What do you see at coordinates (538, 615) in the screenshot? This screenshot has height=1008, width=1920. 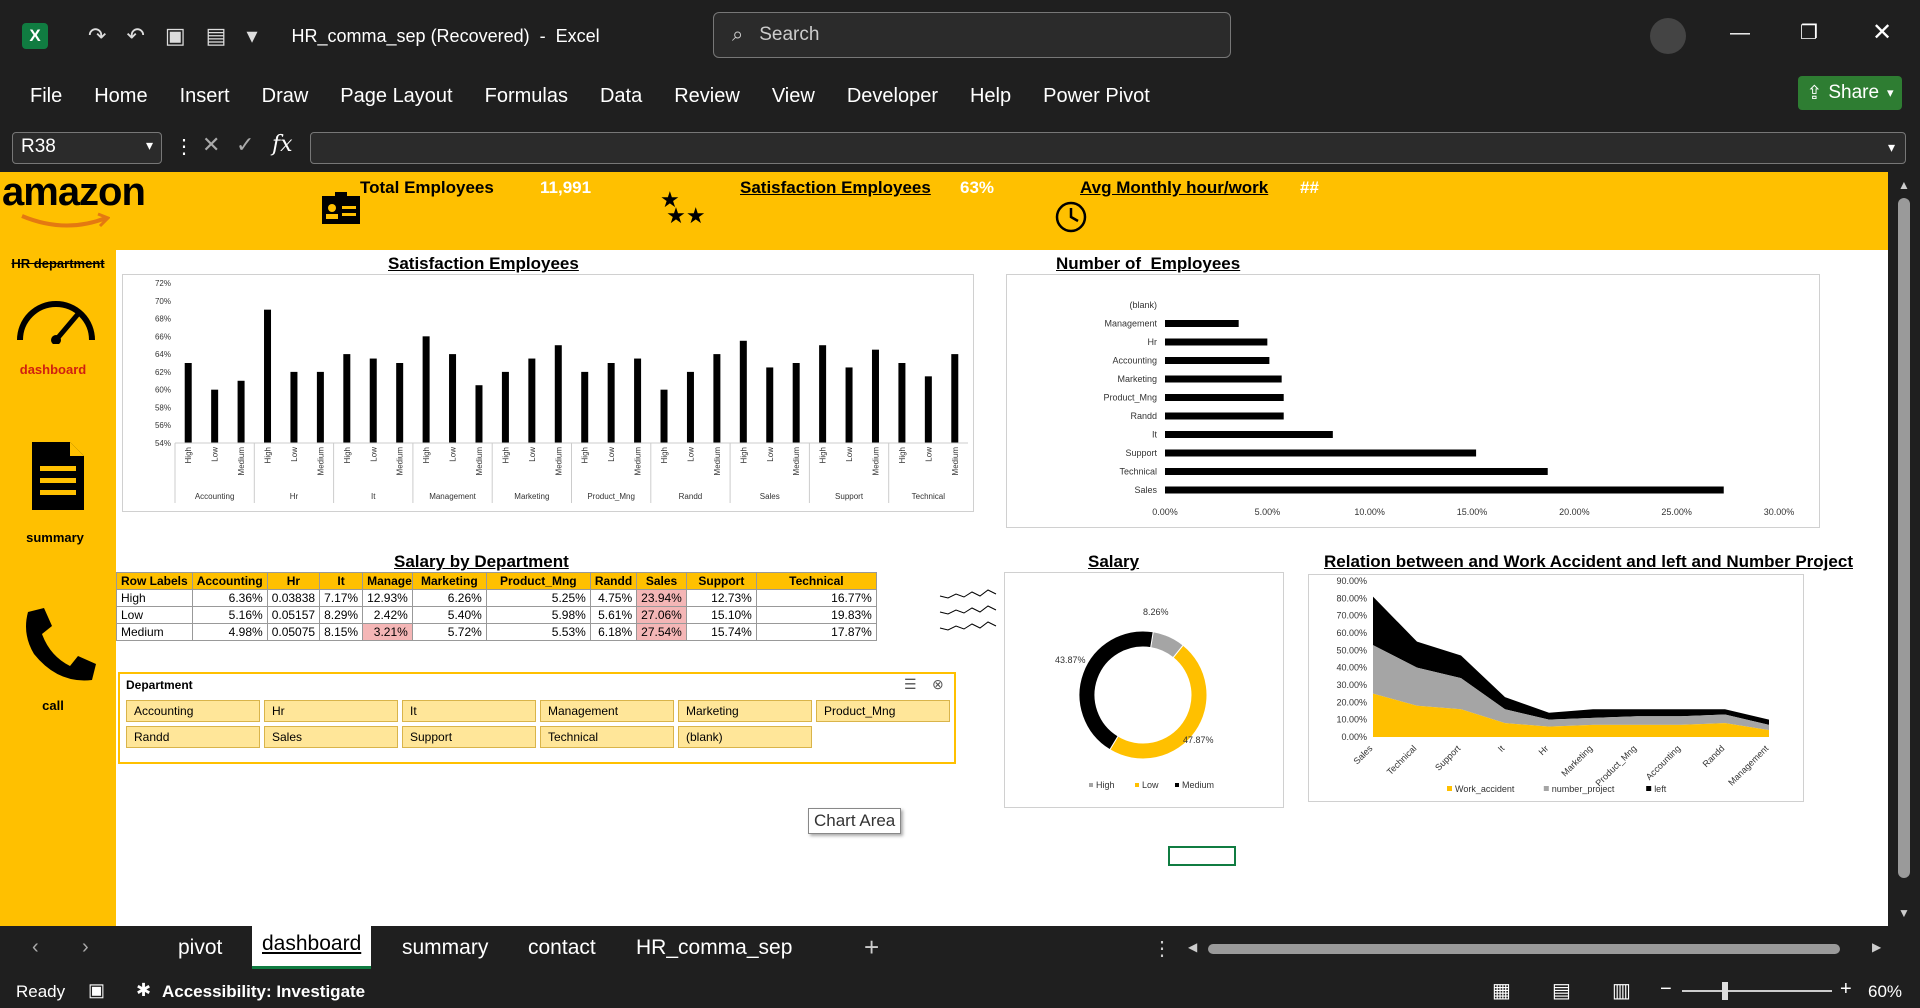 I see `table-cell: 5.98%` at bounding box center [538, 615].